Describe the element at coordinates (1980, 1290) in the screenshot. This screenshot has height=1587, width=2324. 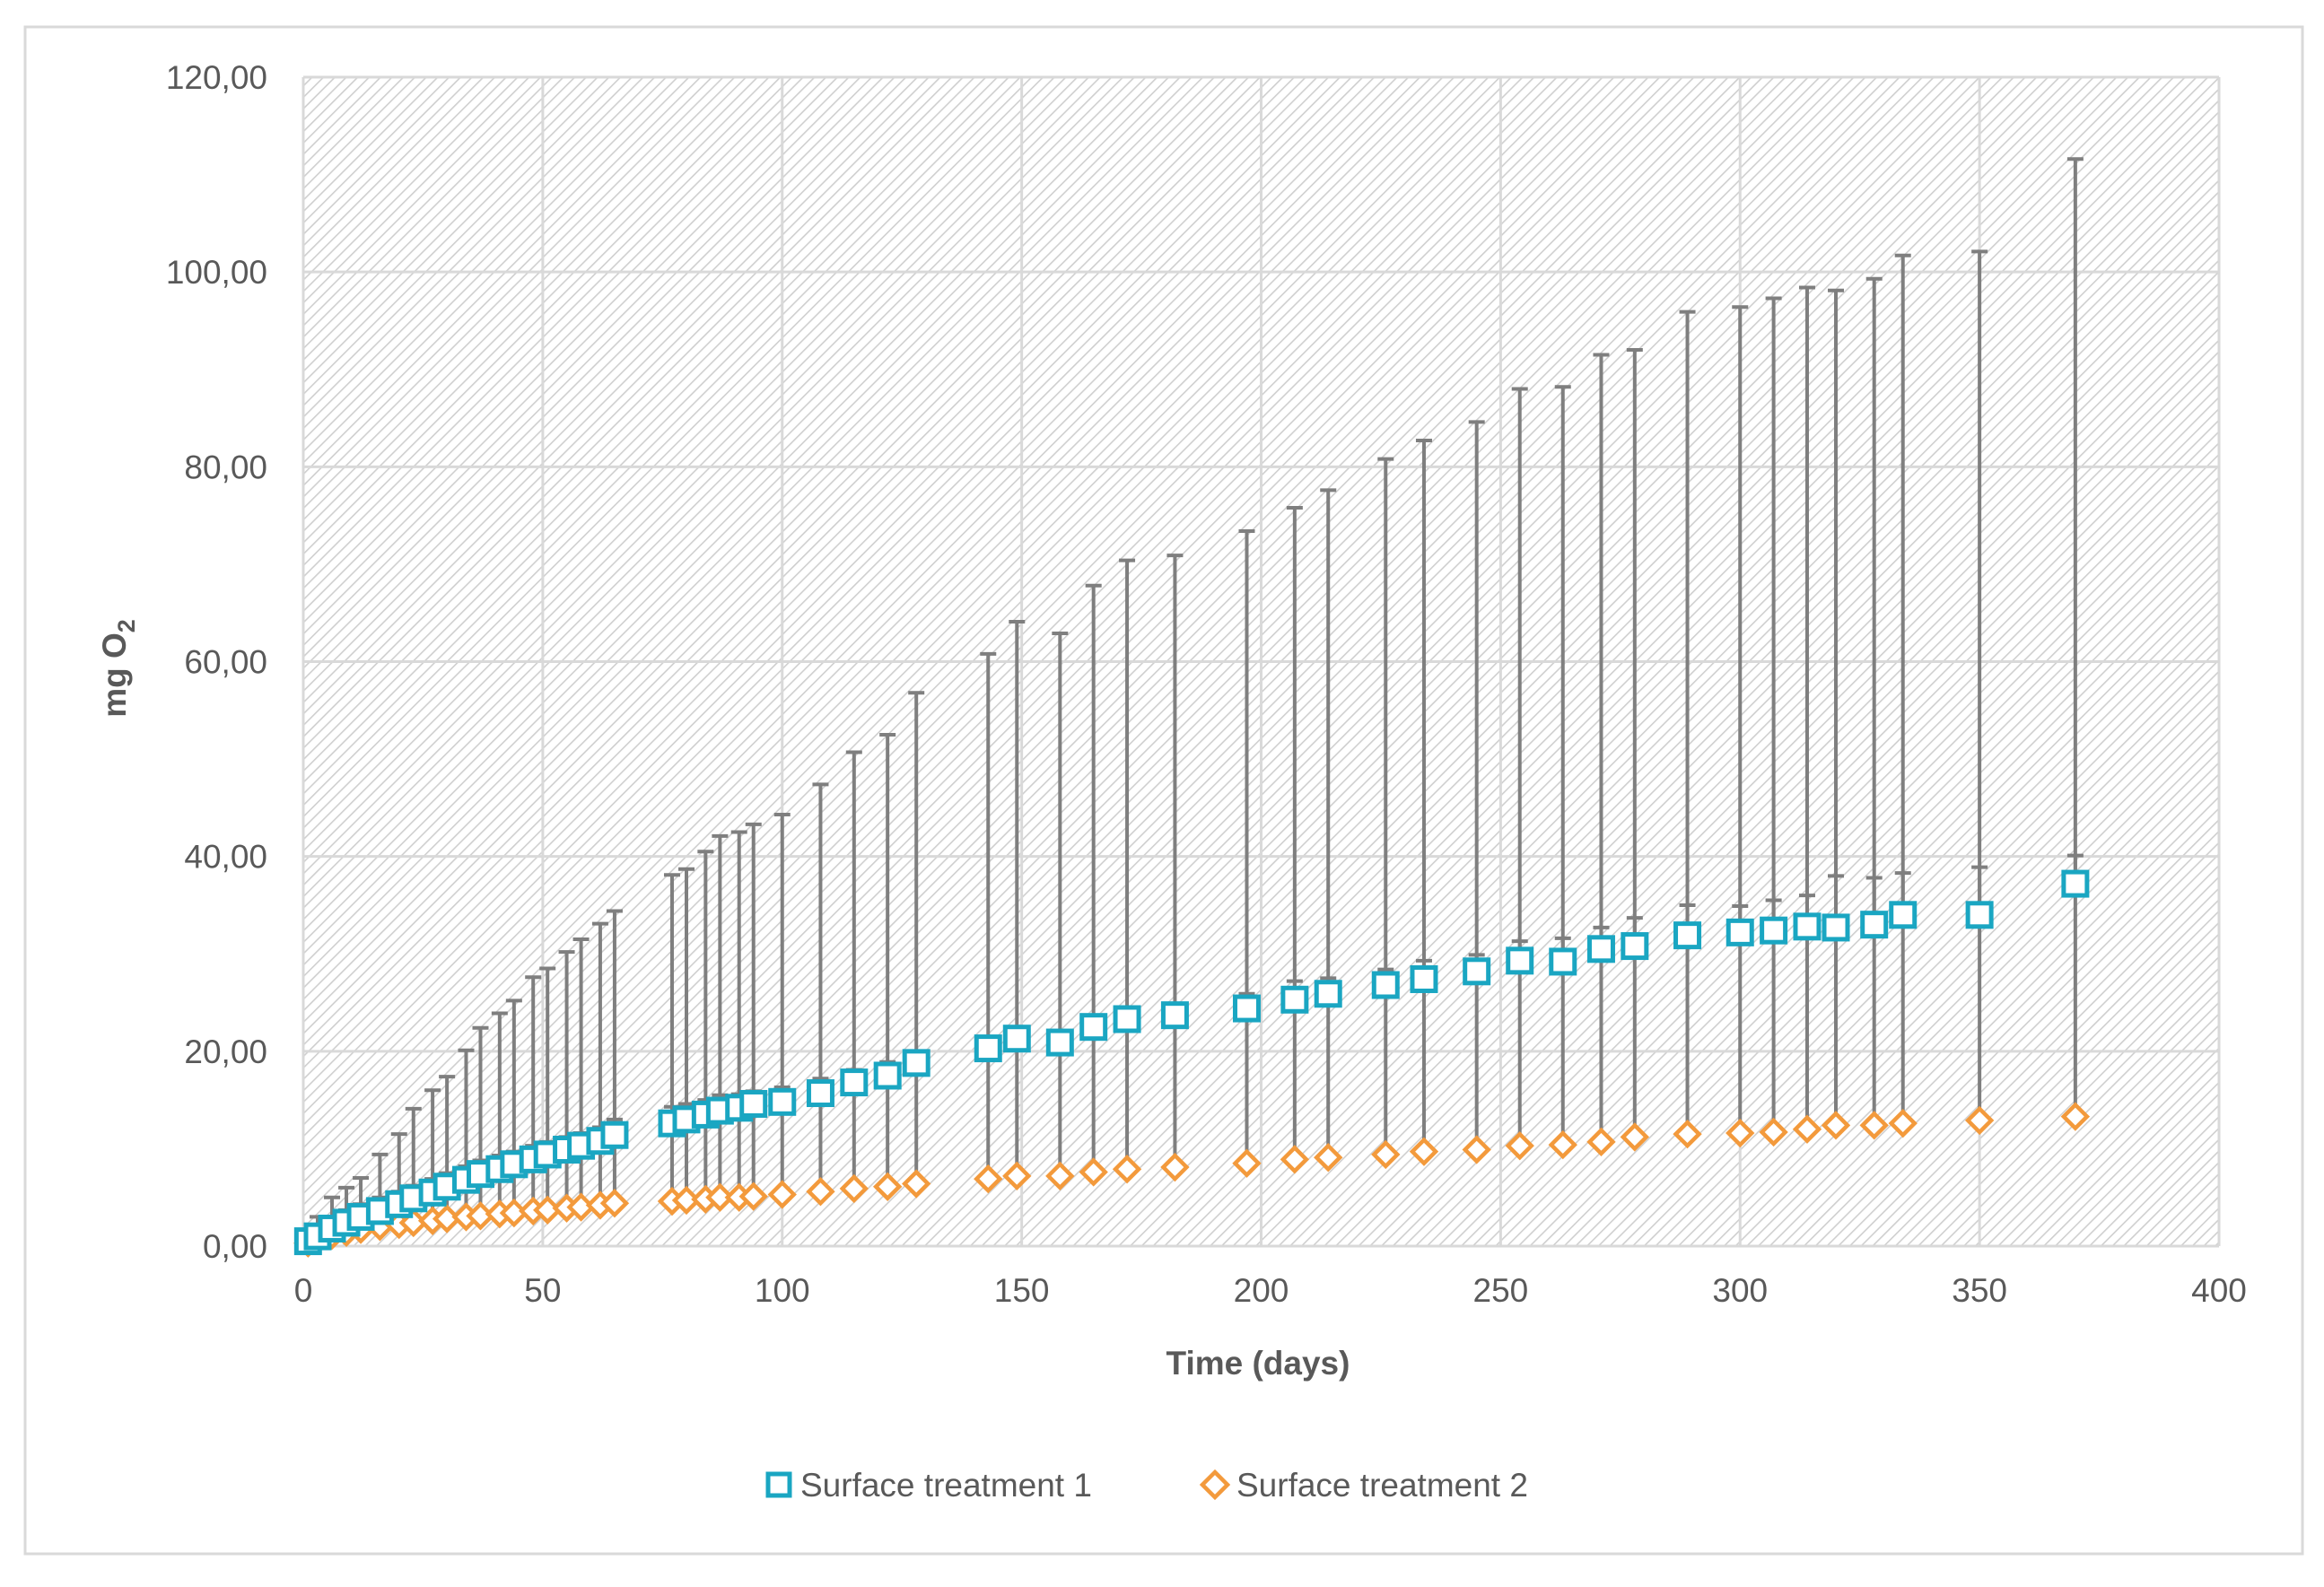
I see `x-tick-label: 350` at that location.